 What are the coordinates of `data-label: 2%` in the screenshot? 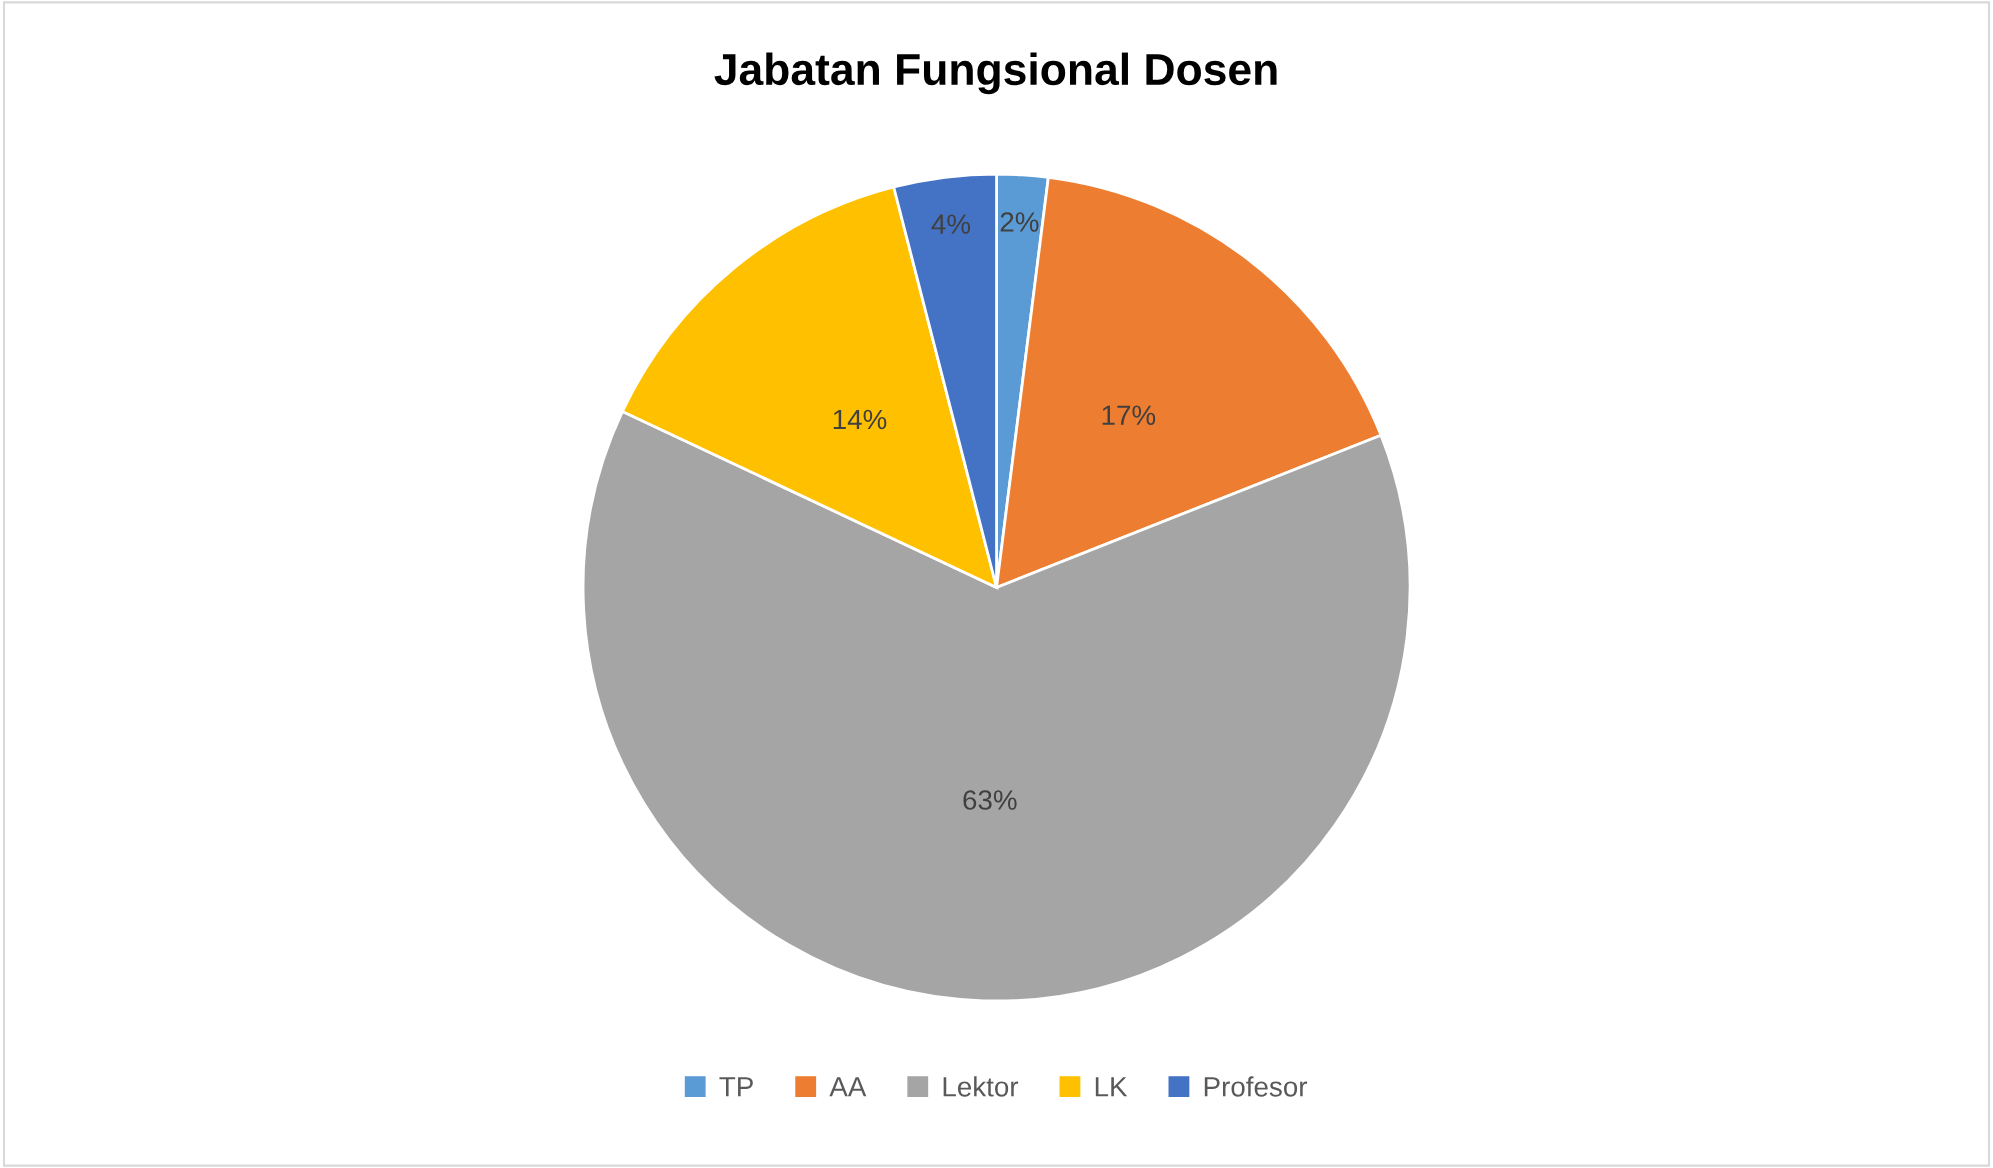 It's located at (1019, 222).